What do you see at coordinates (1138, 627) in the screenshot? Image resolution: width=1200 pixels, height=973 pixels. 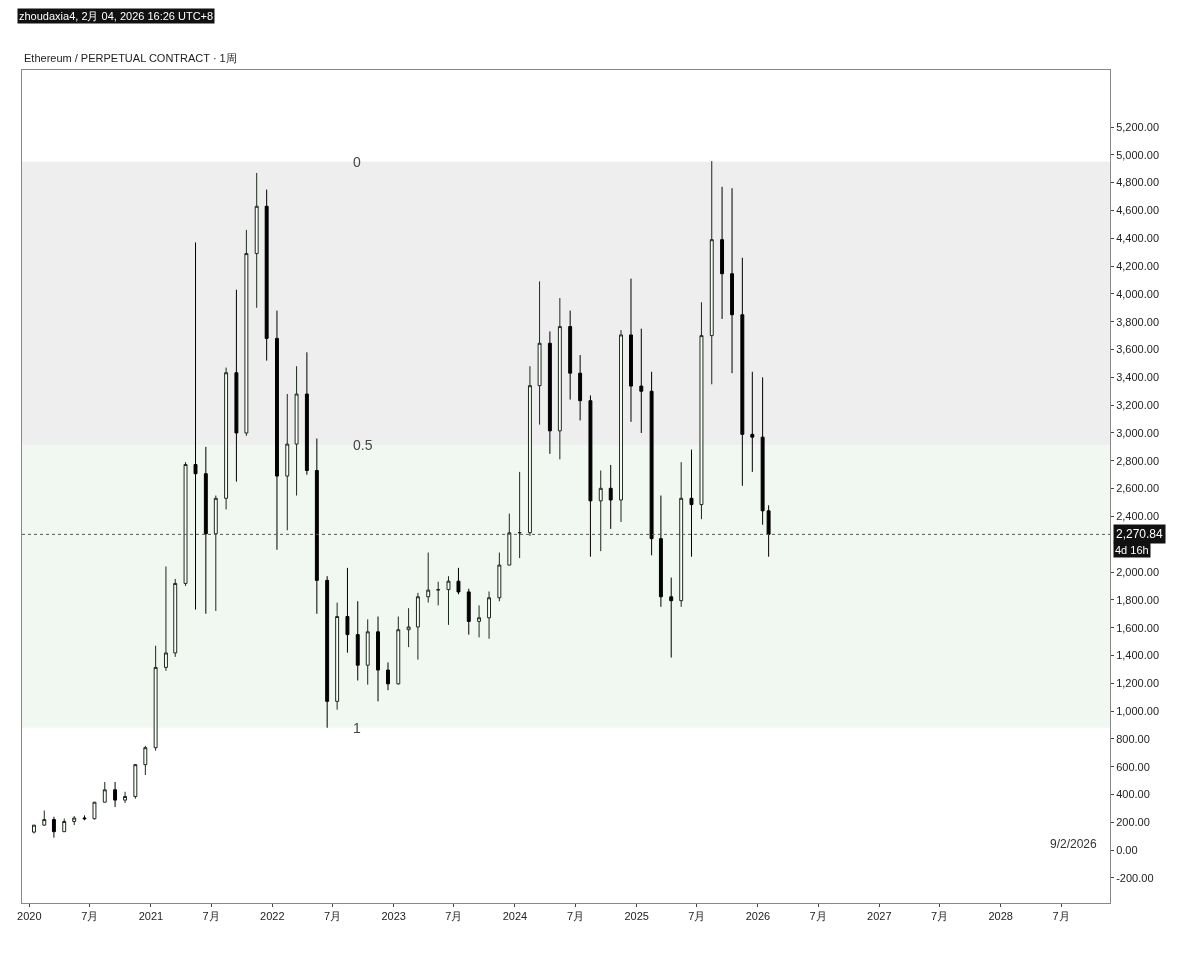 I see `y-tick-label: 1,600.00` at bounding box center [1138, 627].